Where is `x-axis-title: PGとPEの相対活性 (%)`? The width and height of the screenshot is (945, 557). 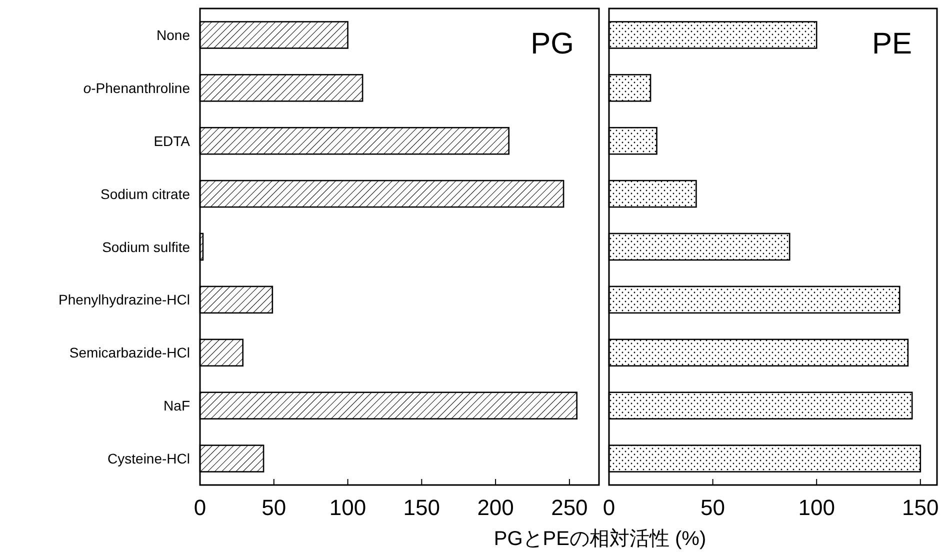 x-axis-title: PGとPEの相対活性 (%) is located at coordinates (600, 539).